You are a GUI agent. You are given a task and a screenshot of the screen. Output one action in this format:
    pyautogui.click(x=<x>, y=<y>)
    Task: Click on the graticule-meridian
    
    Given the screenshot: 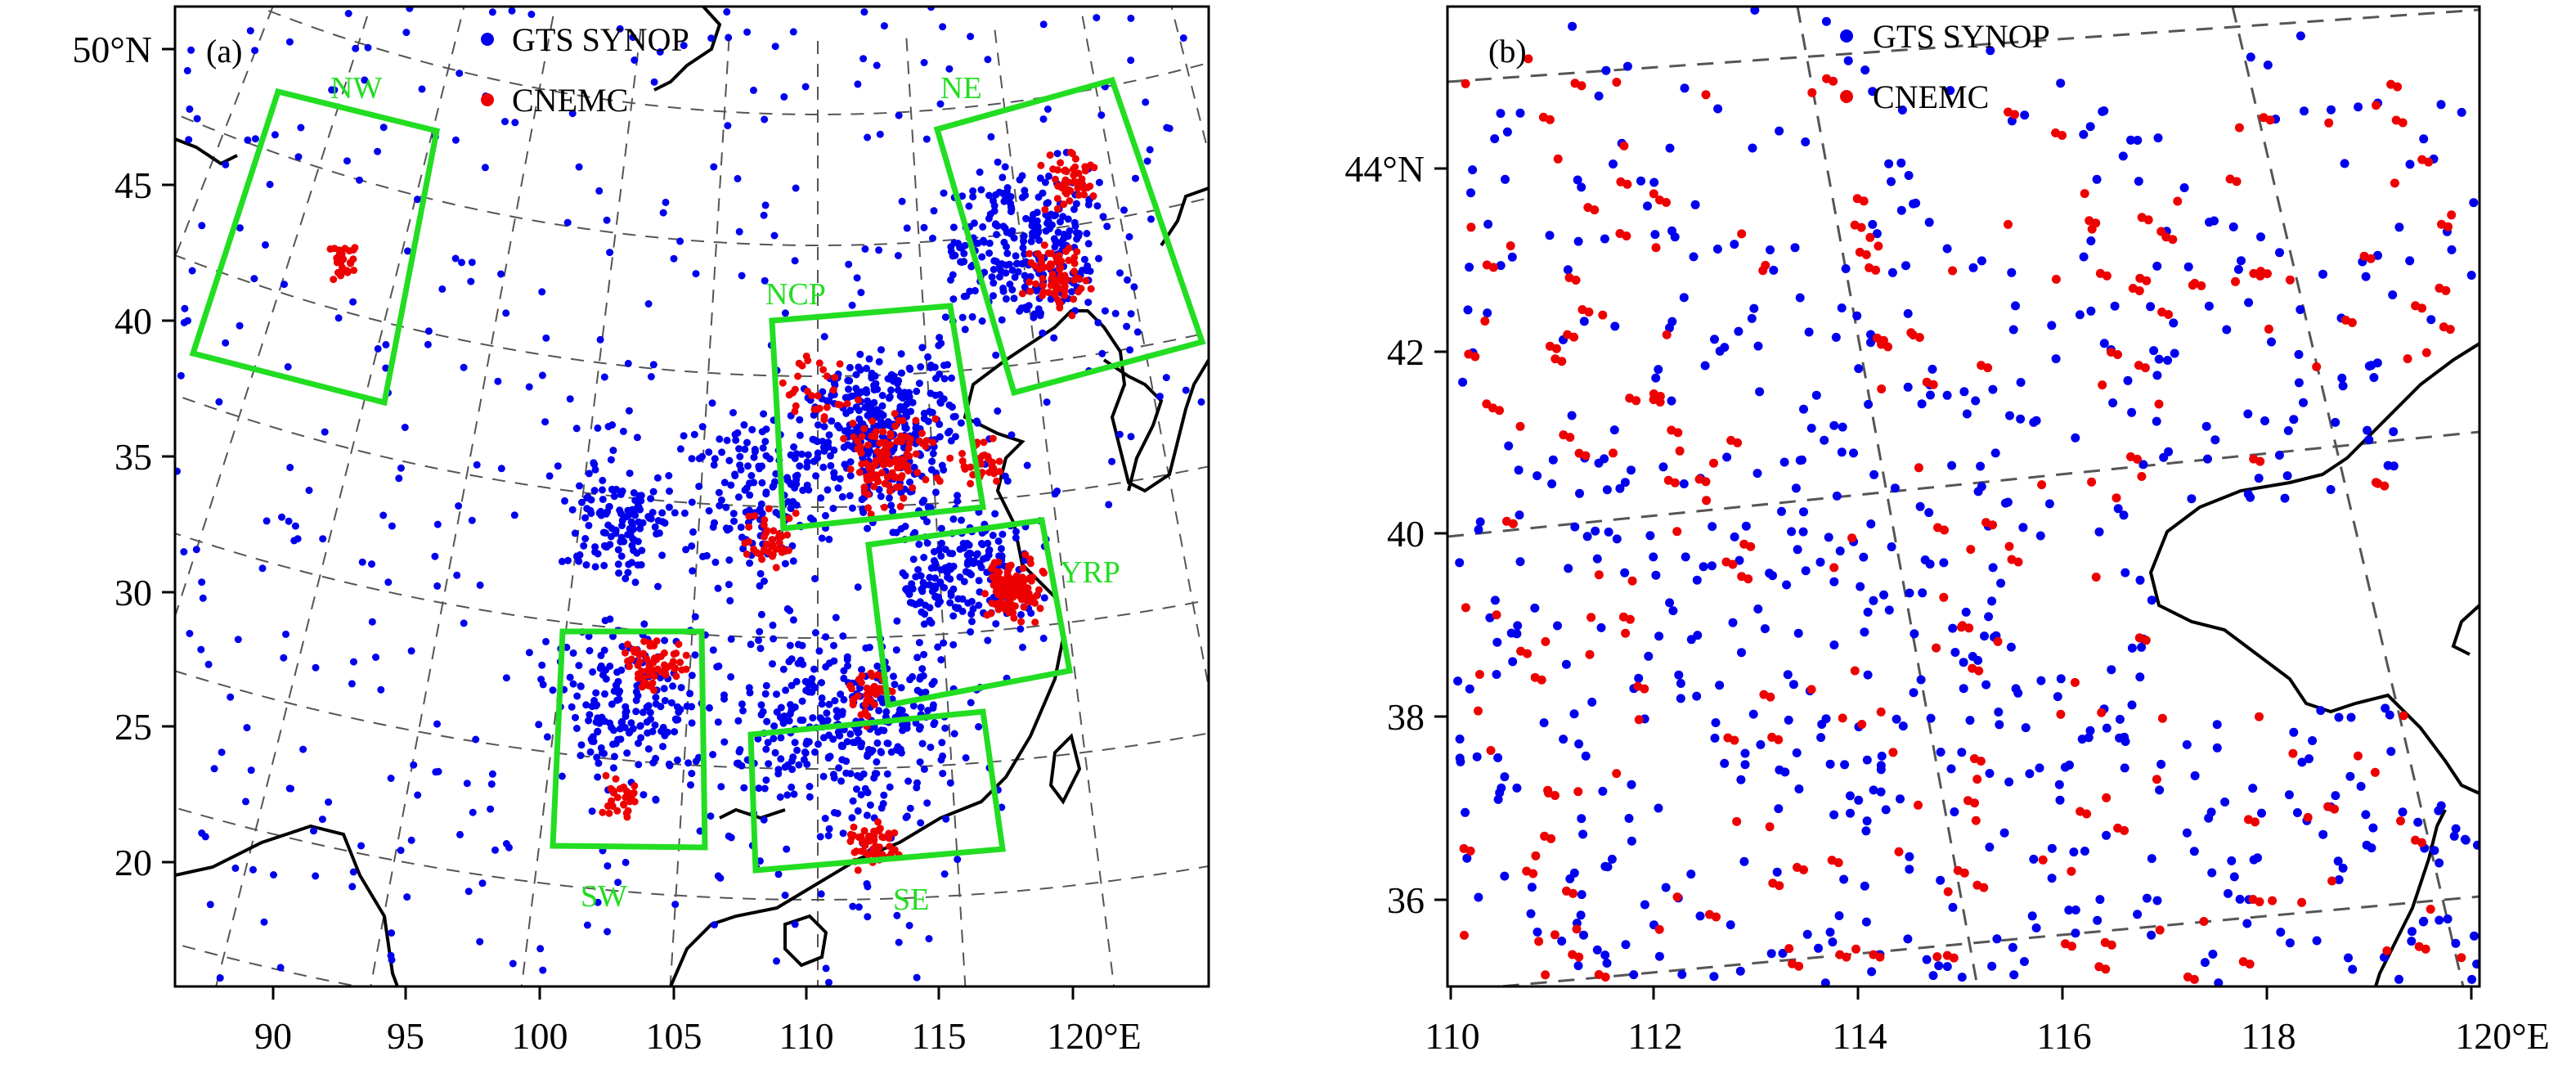 What is the action you would take?
    pyautogui.click(x=462, y=501)
    